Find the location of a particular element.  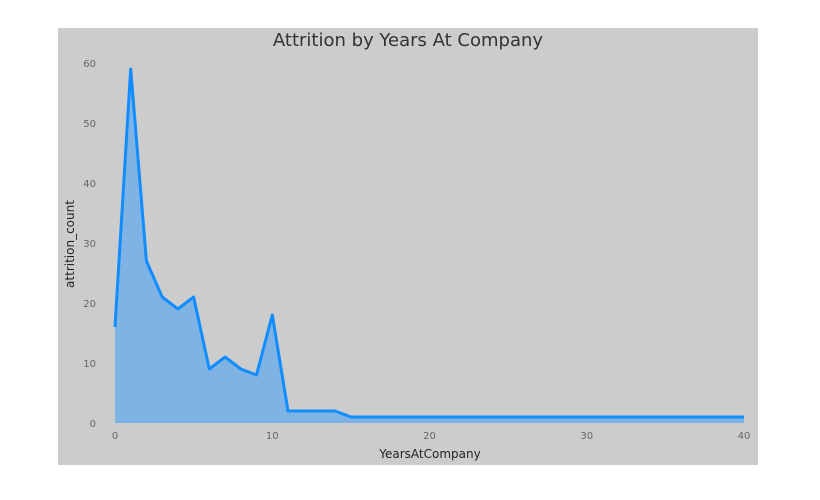

x-tick-label: 40 is located at coordinates (744, 436).